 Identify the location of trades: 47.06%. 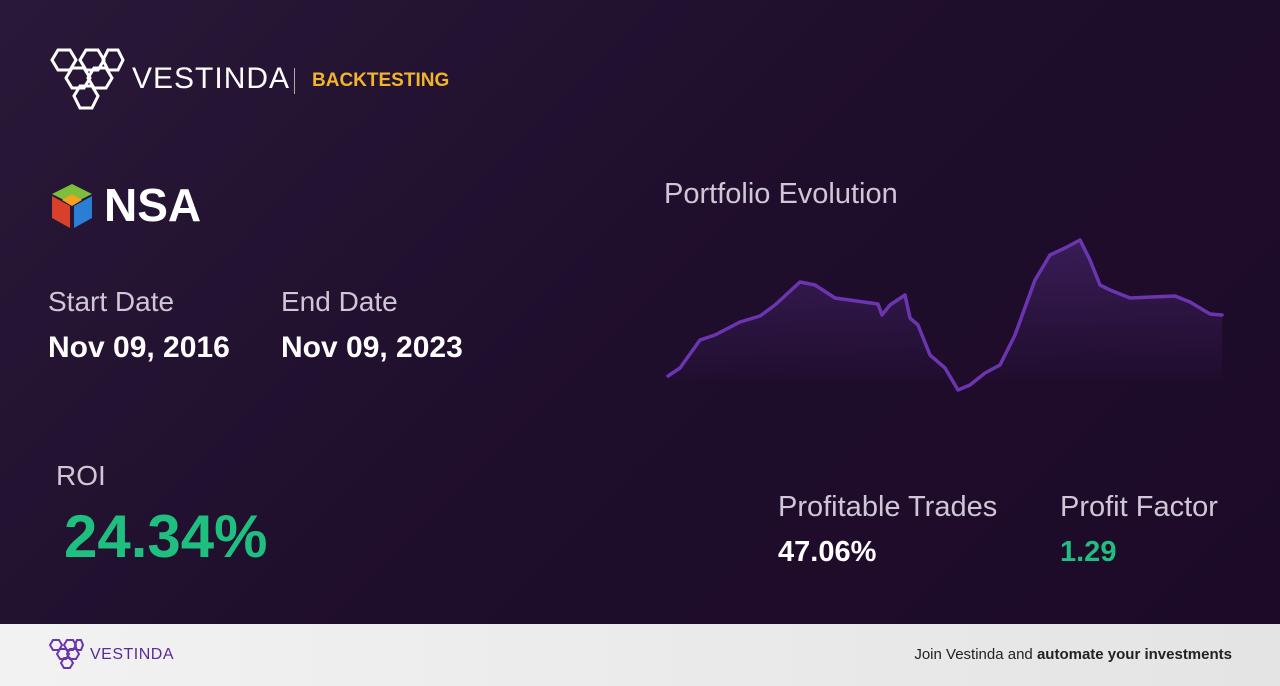
(827, 552).